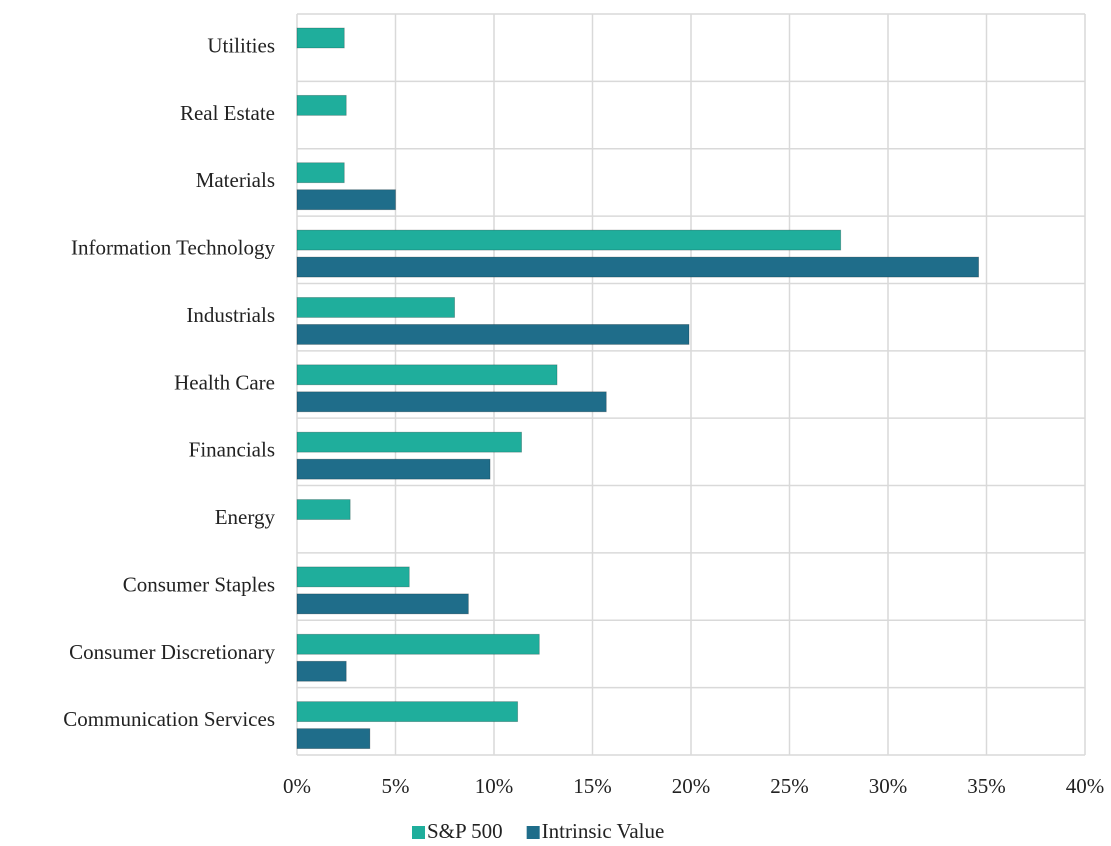 This screenshot has width=1111, height=846. Describe the element at coordinates (888, 786) in the screenshot. I see `x-tick-label: 30%` at that location.